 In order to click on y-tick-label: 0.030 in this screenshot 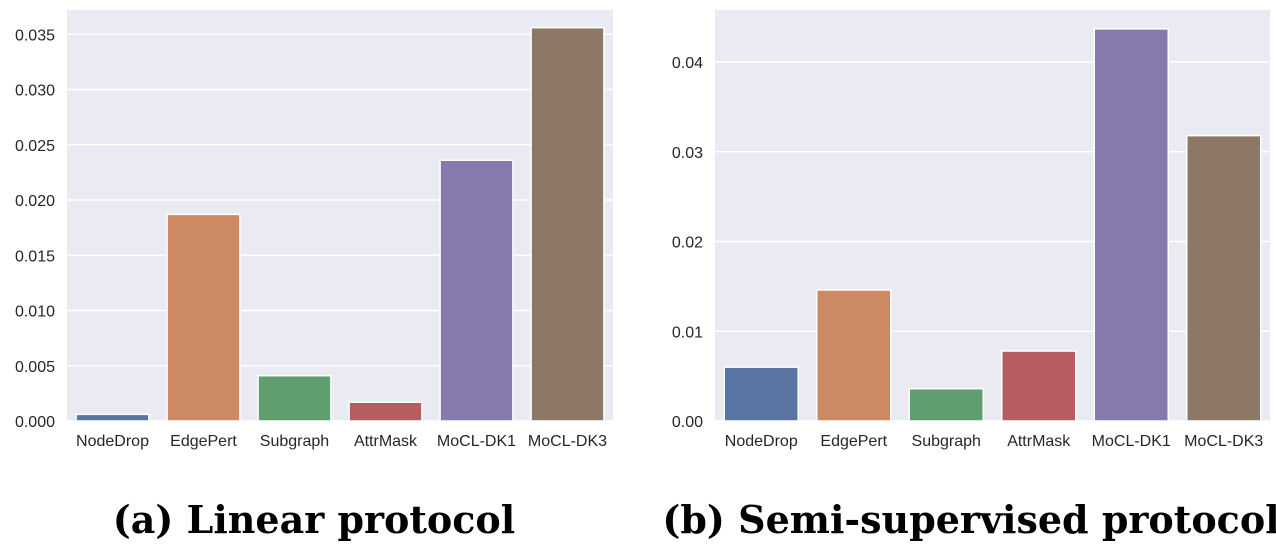, I will do `click(35, 91)`.